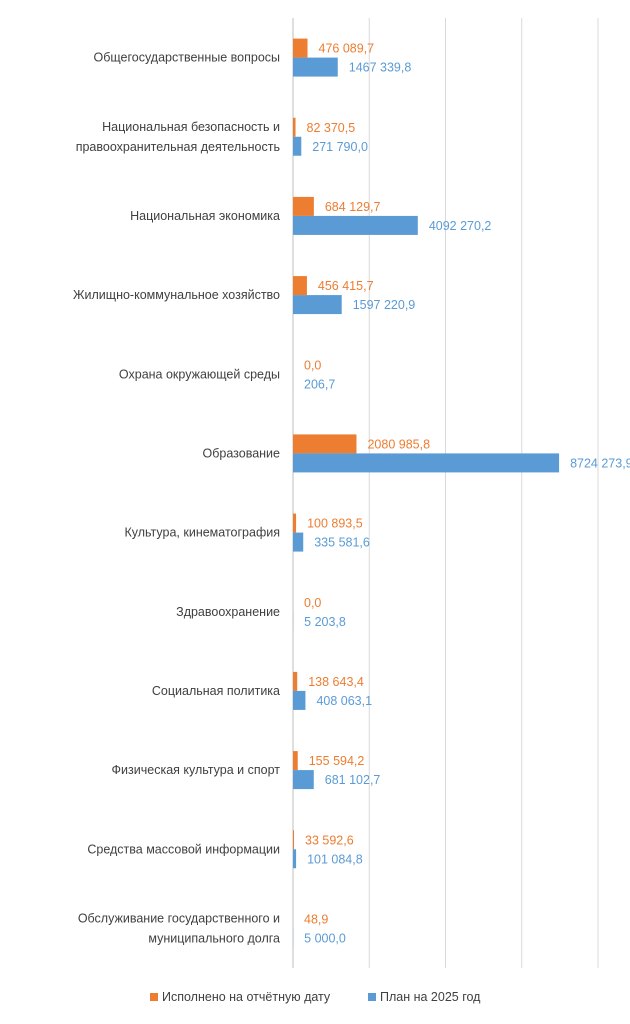  I want to click on data-label-plan: 206,7, so click(319, 384).